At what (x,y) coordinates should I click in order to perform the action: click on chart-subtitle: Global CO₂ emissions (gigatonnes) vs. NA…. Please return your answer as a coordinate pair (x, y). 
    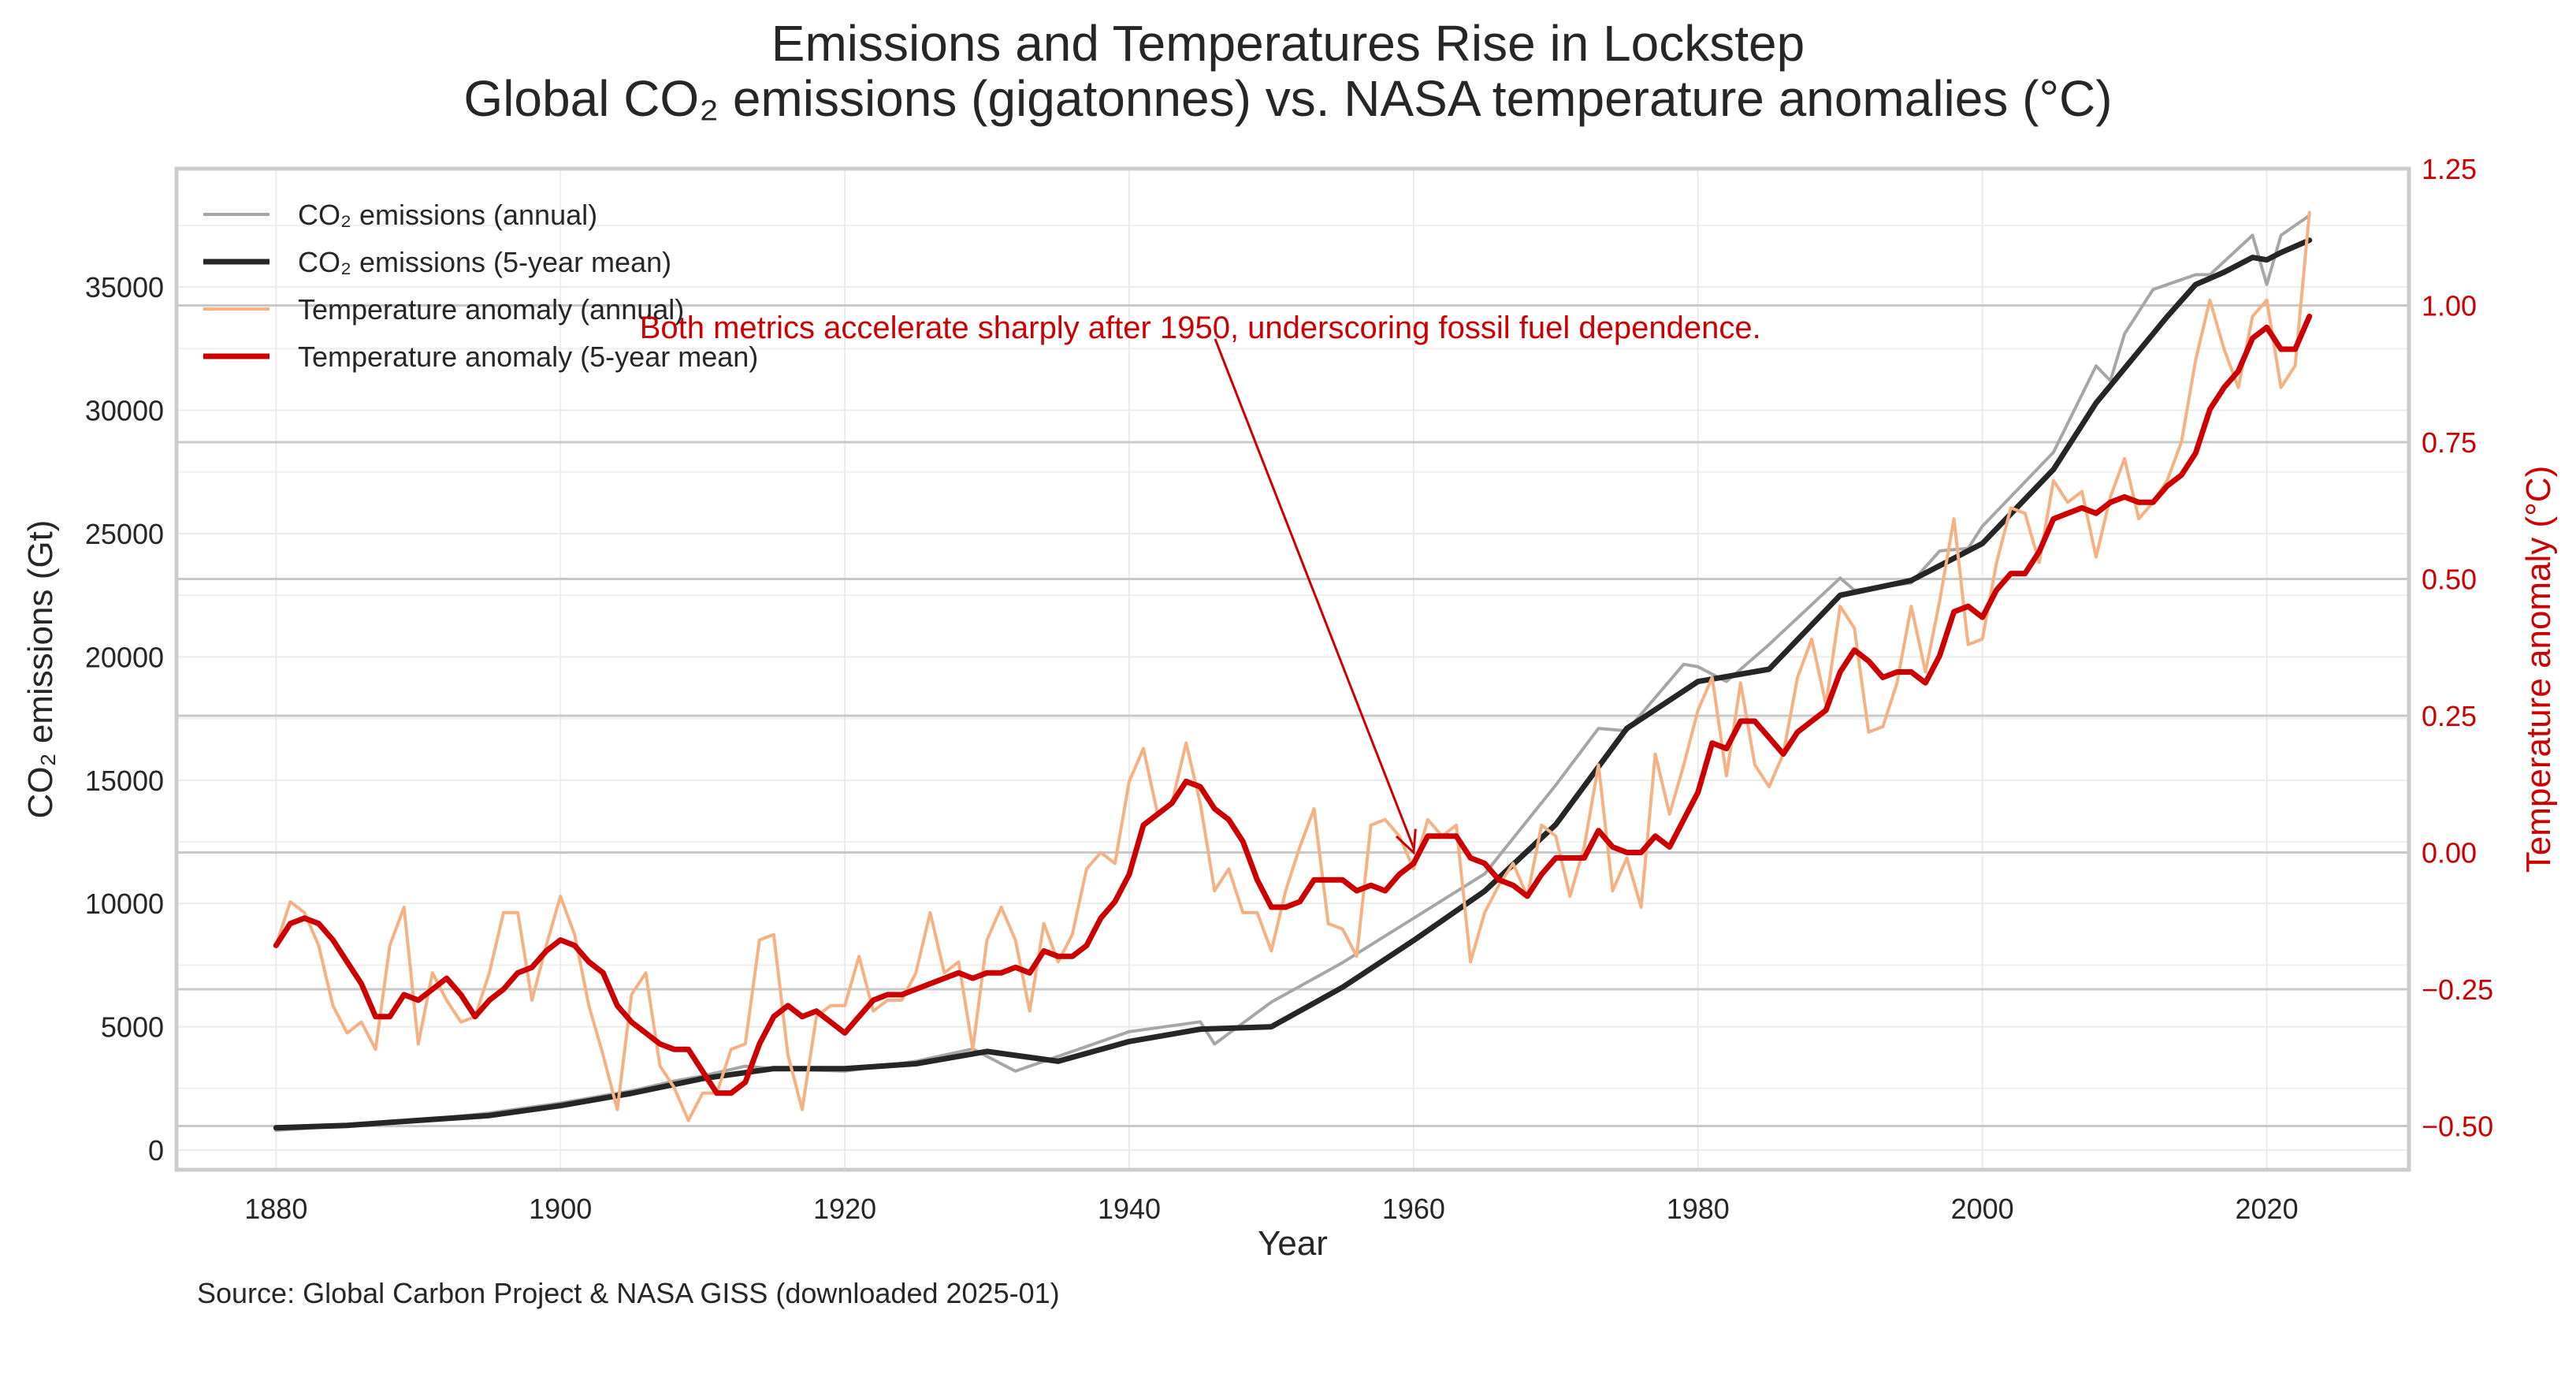
    Looking at the image, I should click on (1288, 98).